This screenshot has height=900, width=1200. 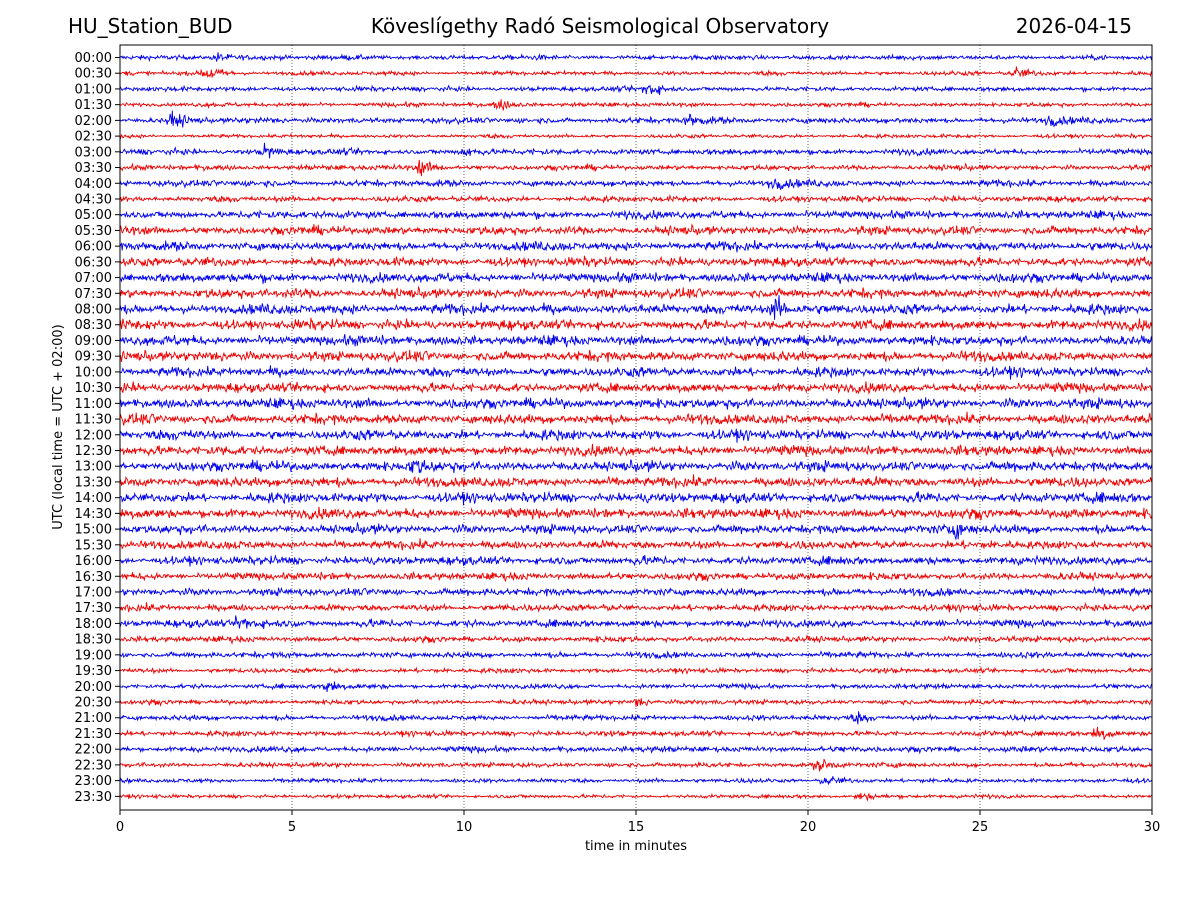 I want to click on y-tick-label: 22:30, so click(x=93, y=765).